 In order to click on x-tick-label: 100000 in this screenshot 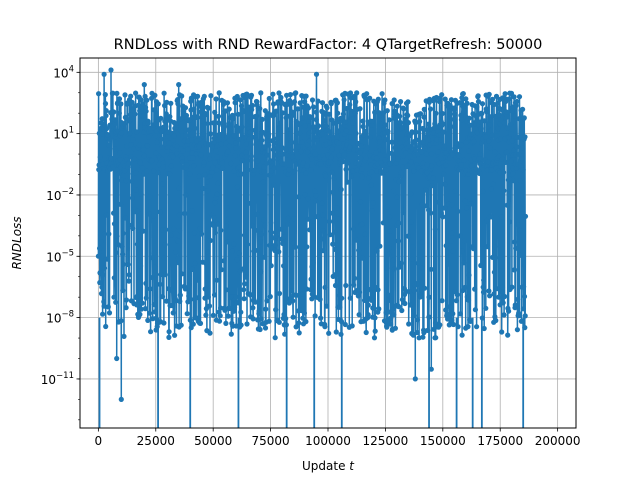, I will do `click(328, 441)`.